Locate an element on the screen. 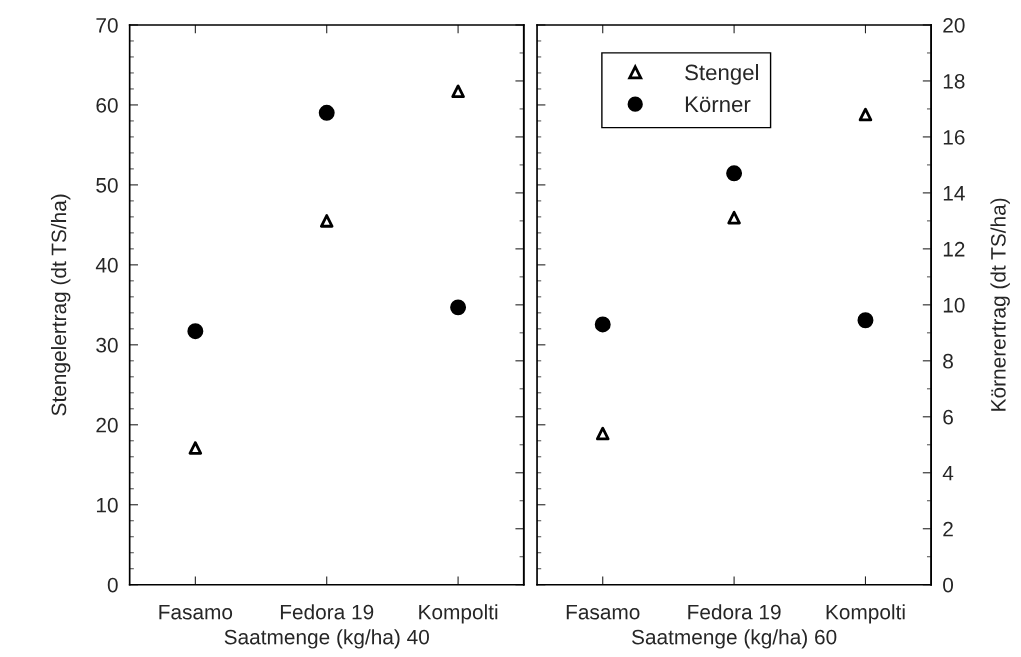 This screenshot has width=1021, height=657. y2-tick-label: 0 is located at coordinates (948, 585).